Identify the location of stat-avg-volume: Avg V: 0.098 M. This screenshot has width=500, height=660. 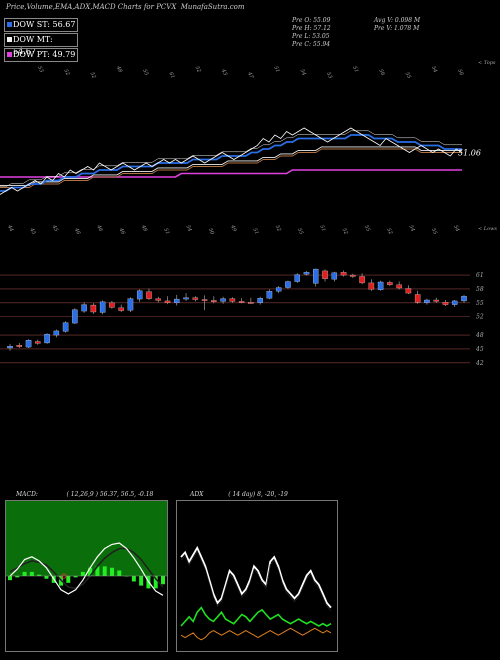
(397, 20).